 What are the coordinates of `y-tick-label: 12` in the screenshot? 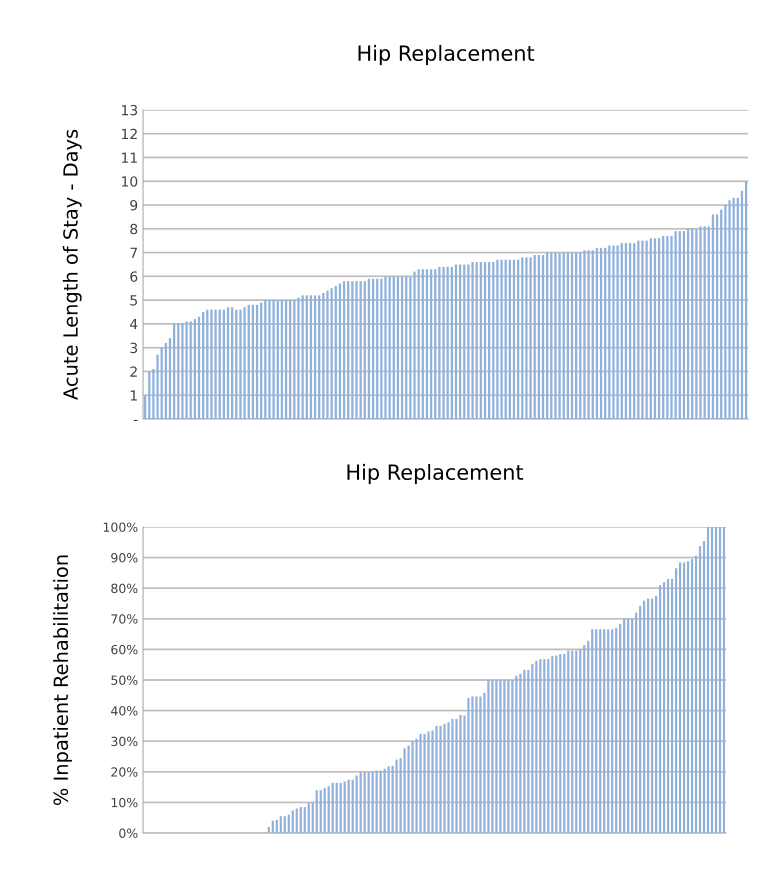 It's located at (129, 133).